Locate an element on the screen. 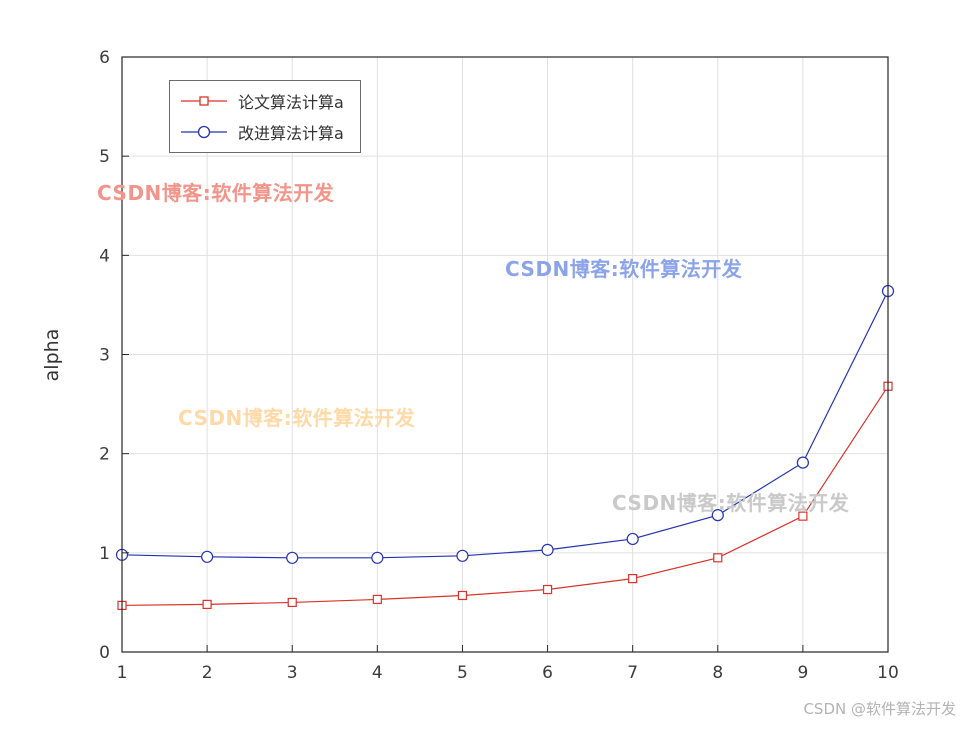 This screenshot has height=735, width=980. legend-sample-red-square-line is located at coordinates (204, 101).